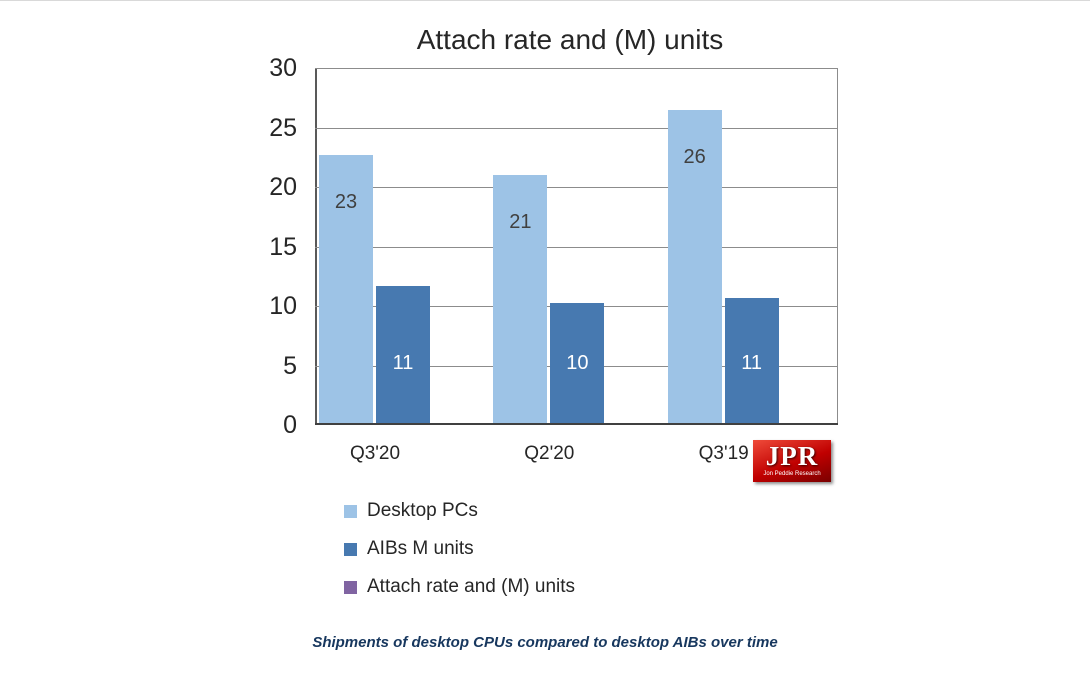 The width and height of the screenshot is (1090, 680). Describe the element at coordinates (520, 299) in the screenshot. I see `bar-desktop-pcs-2: 21` at that location.